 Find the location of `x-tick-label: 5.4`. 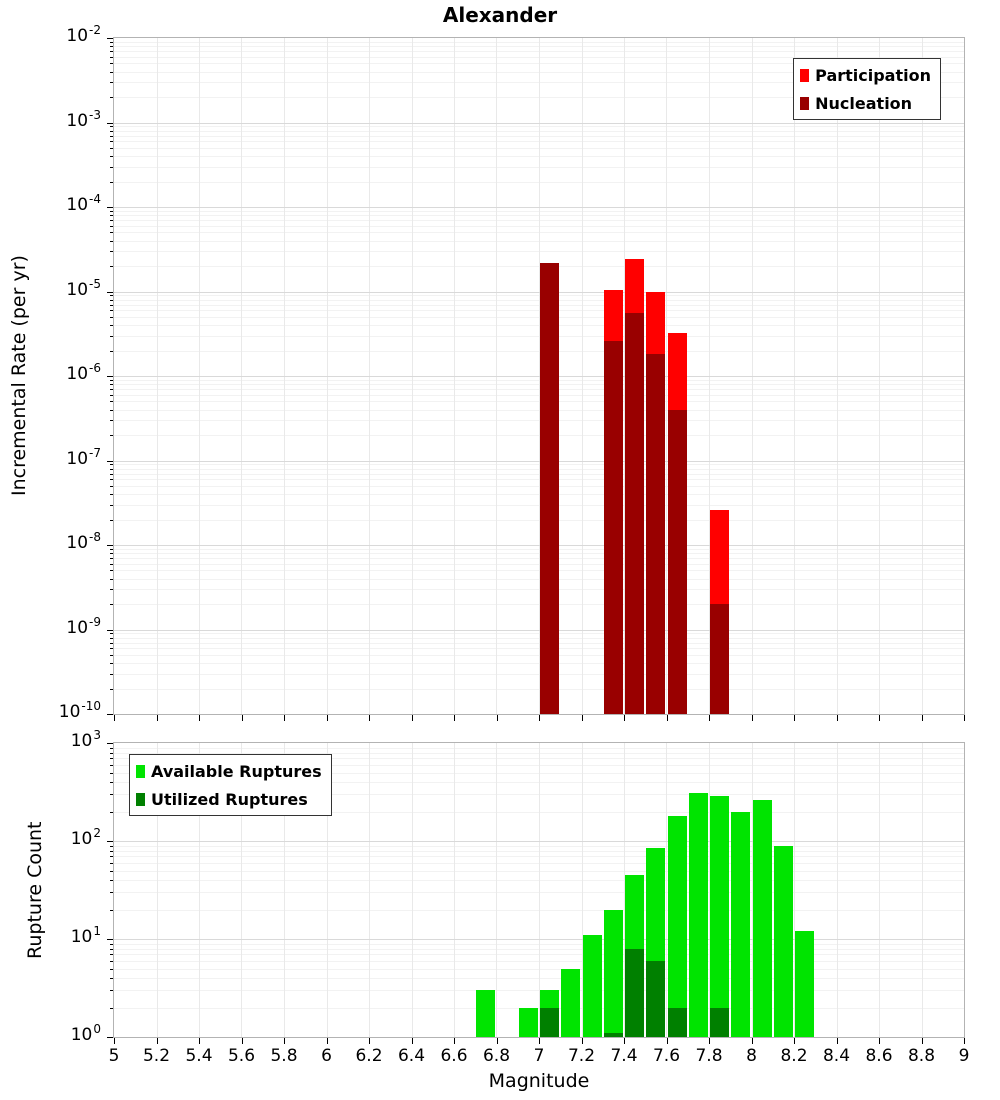

x-tick-label: 5.4 is located at coordinates (199, 1056).